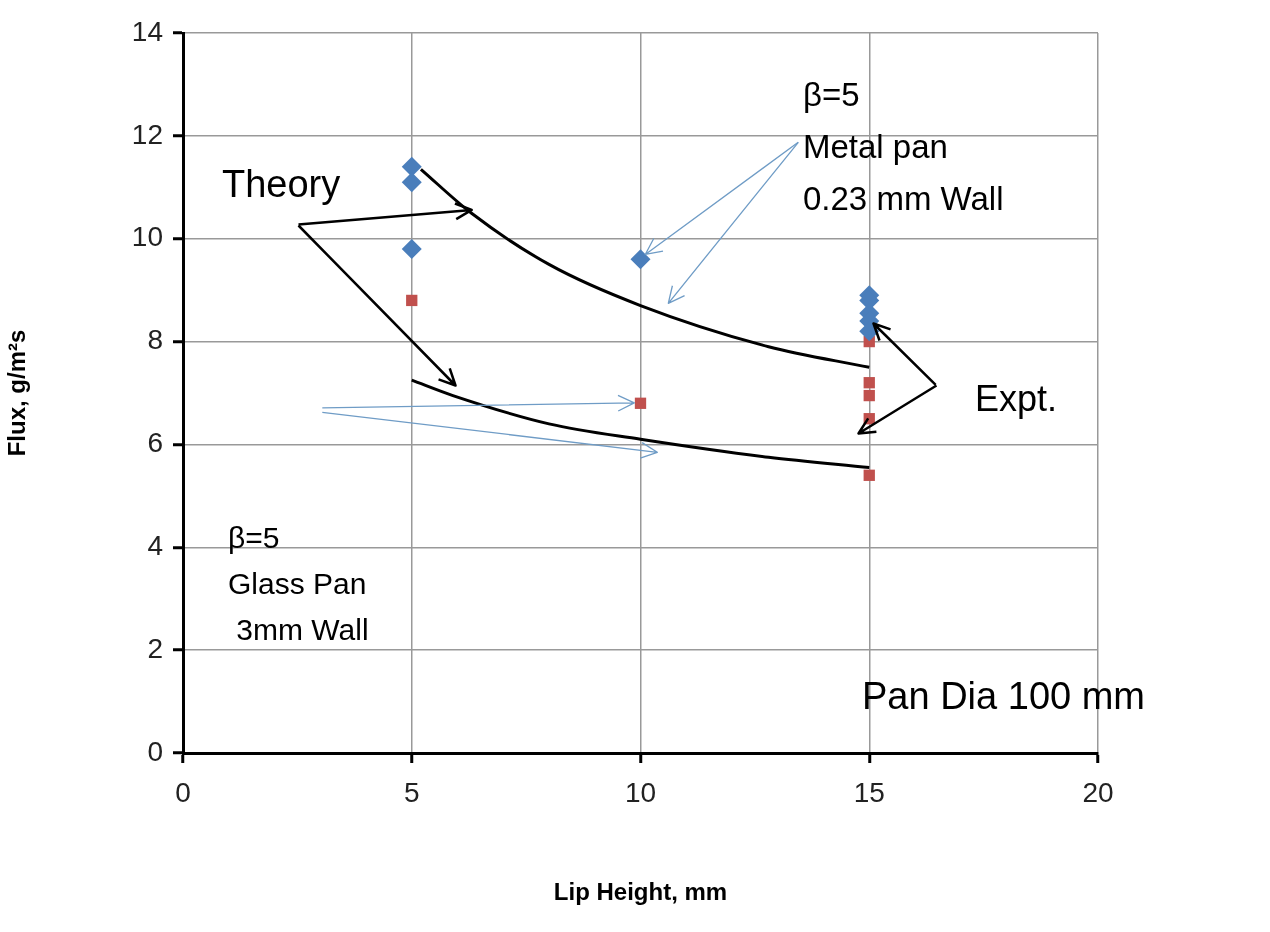 Image resolution: width=1270 pixels, height=932 pixels. What do you see at coordinates (1004, 696) in the screenshot?
I see `annotation: Pan Dia 100 mm` at bounding box center [1004, 696].